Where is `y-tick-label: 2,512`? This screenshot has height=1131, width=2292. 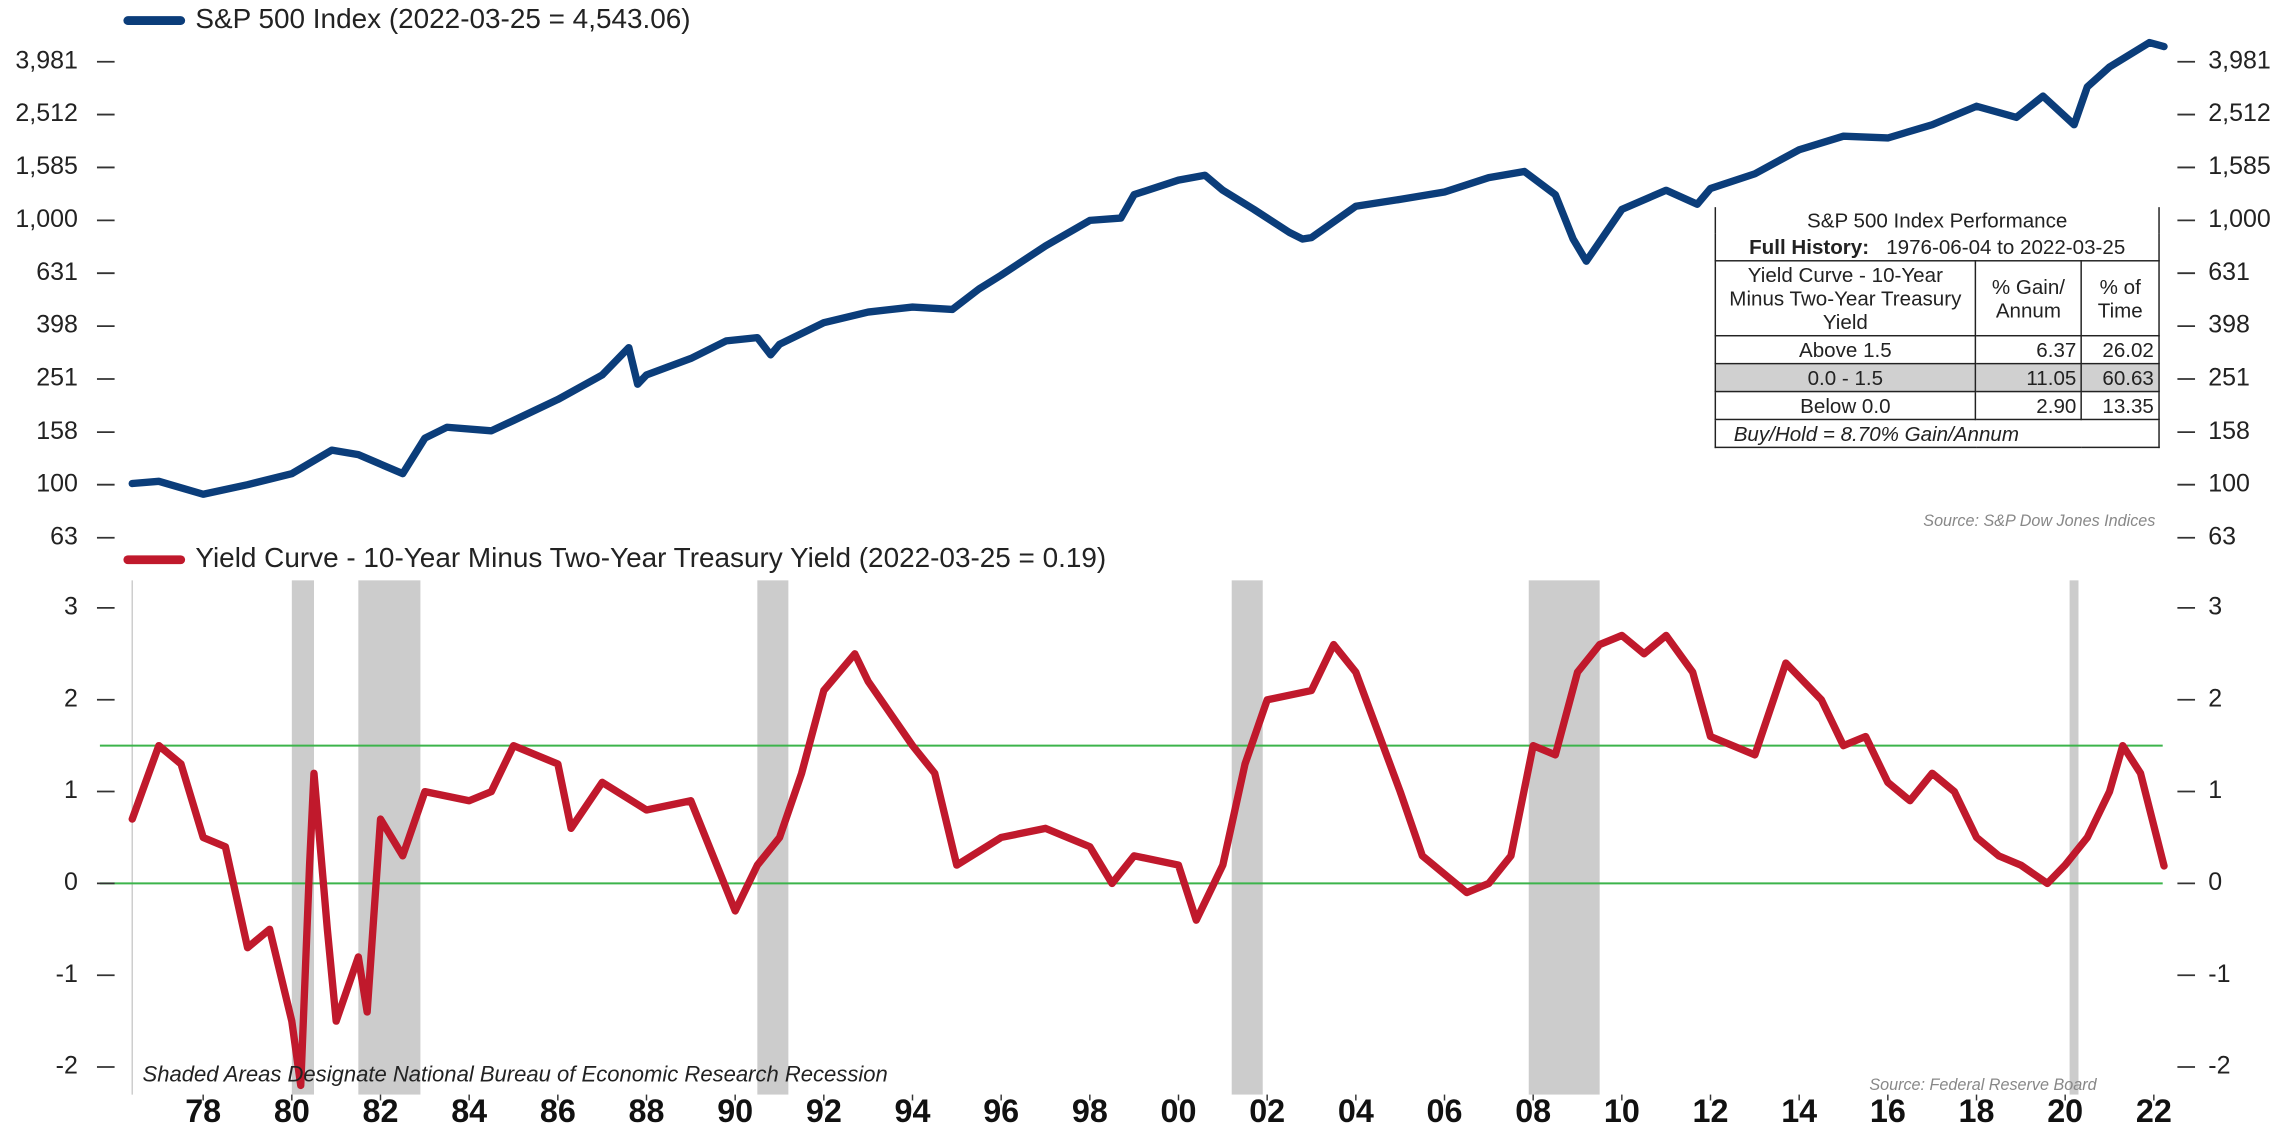
y-tick-label: 2,512 is located at coordinates (46, 113).